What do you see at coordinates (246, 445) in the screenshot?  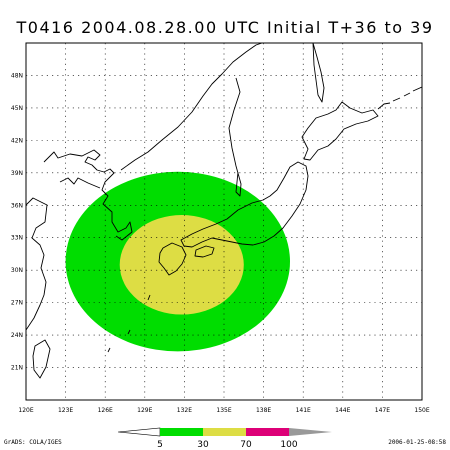 I see `colorbar-label: 70` at bounding box center [246, 445].